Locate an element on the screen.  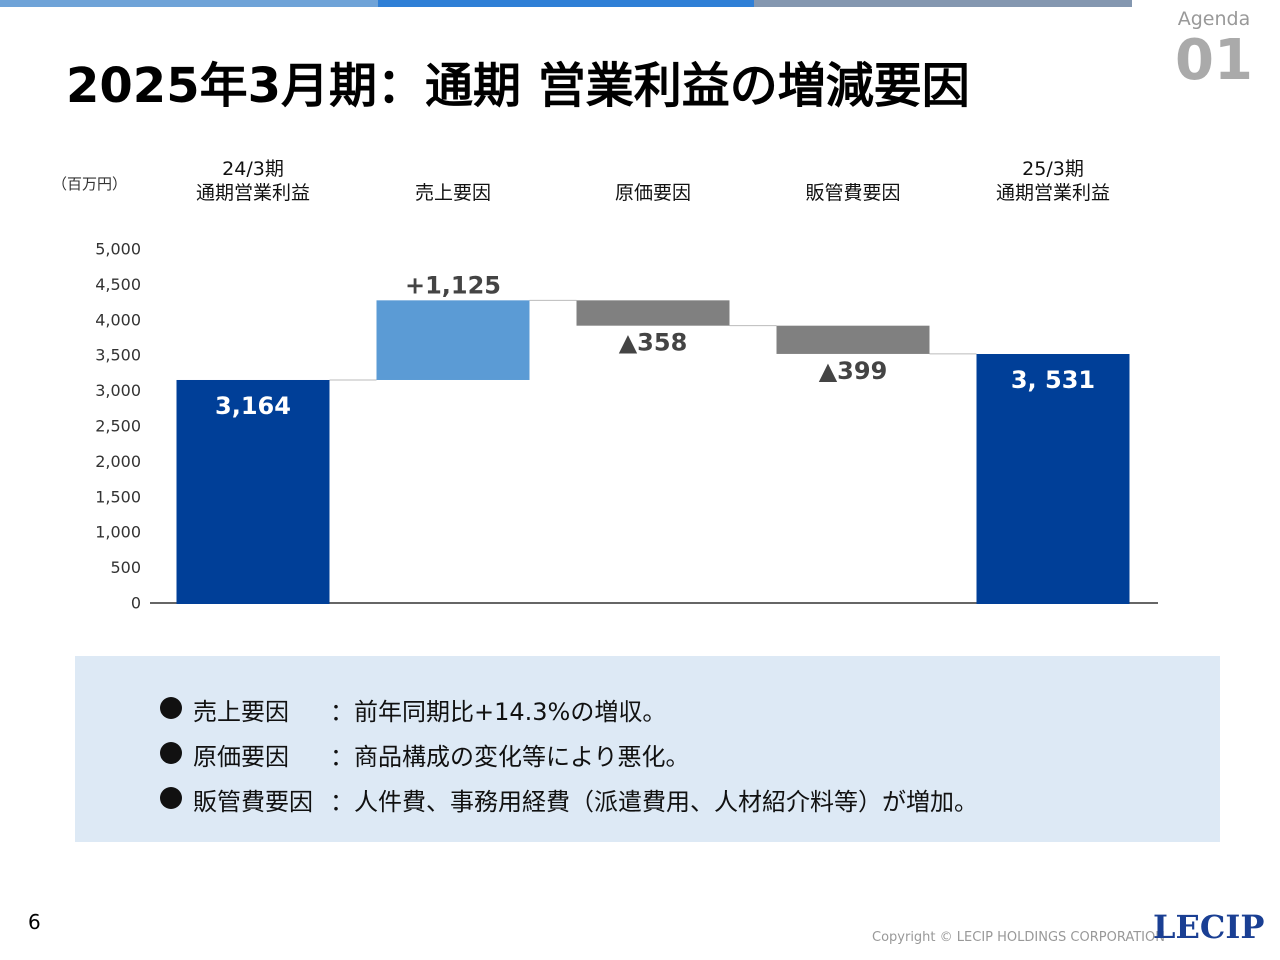
title: 2025年3月期：通期 営業利益の増減要因 is located at coordinates (518, 86).